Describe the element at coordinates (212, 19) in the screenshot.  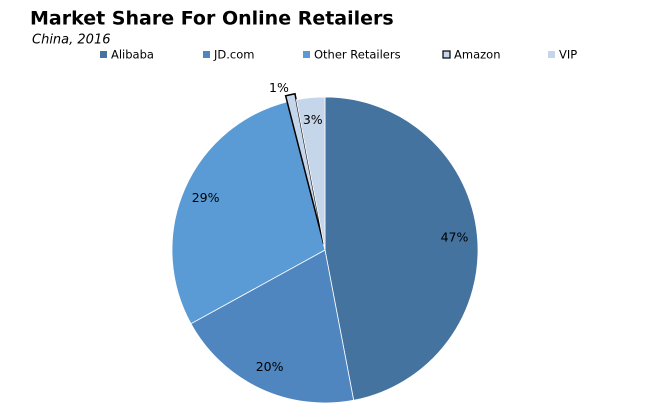
I see `chart-title: Market Share For Online Retailers` at that location.